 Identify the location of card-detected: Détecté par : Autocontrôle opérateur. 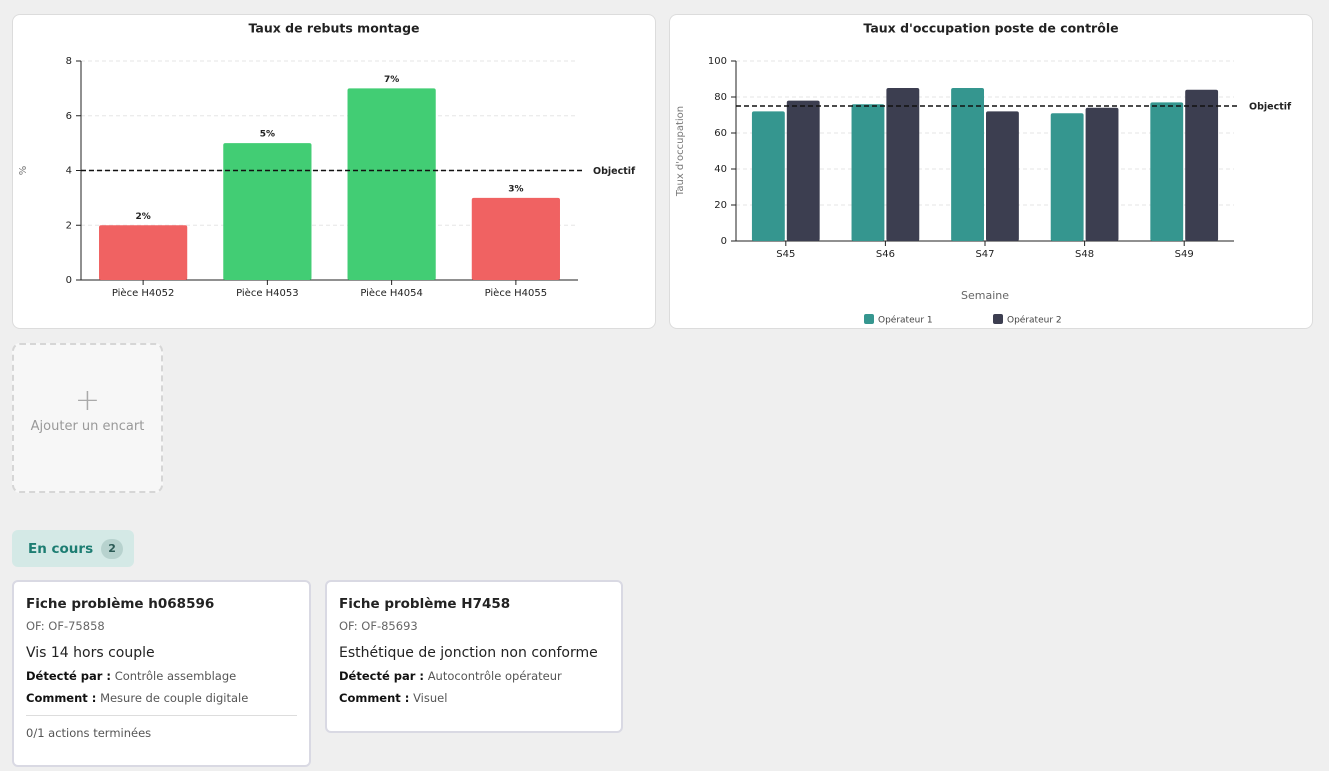
(474, 676).